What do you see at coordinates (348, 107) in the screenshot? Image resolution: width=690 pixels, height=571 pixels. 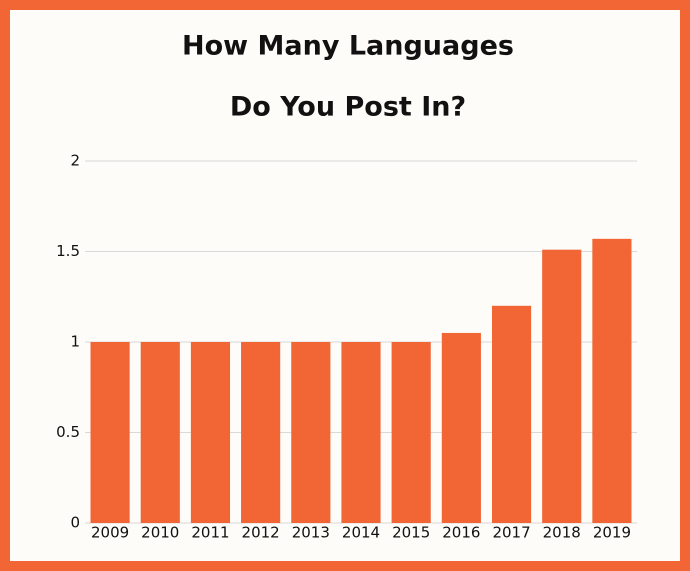 I see `chart-title: Do You Post In?` at bounding box center [348, 107].